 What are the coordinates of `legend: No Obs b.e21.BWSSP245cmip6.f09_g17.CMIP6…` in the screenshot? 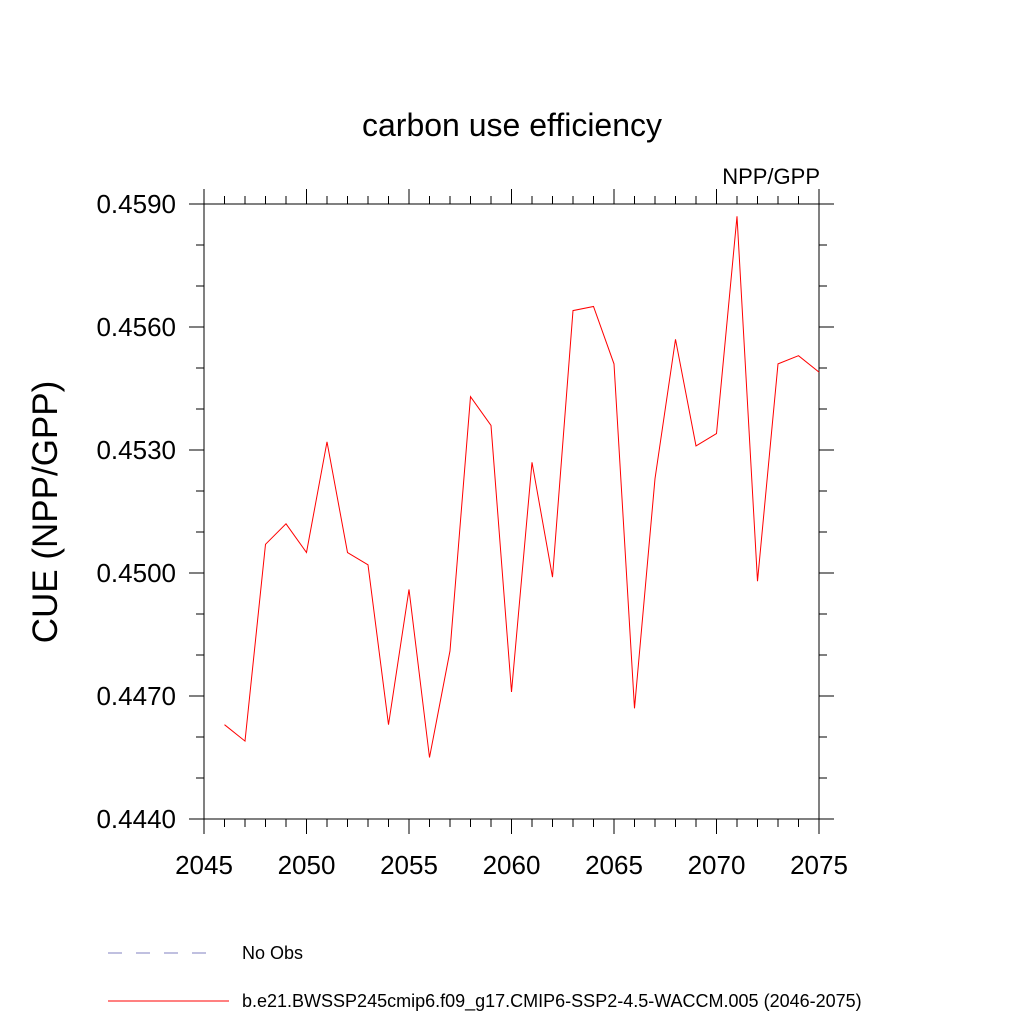 It's located at (485, 977).